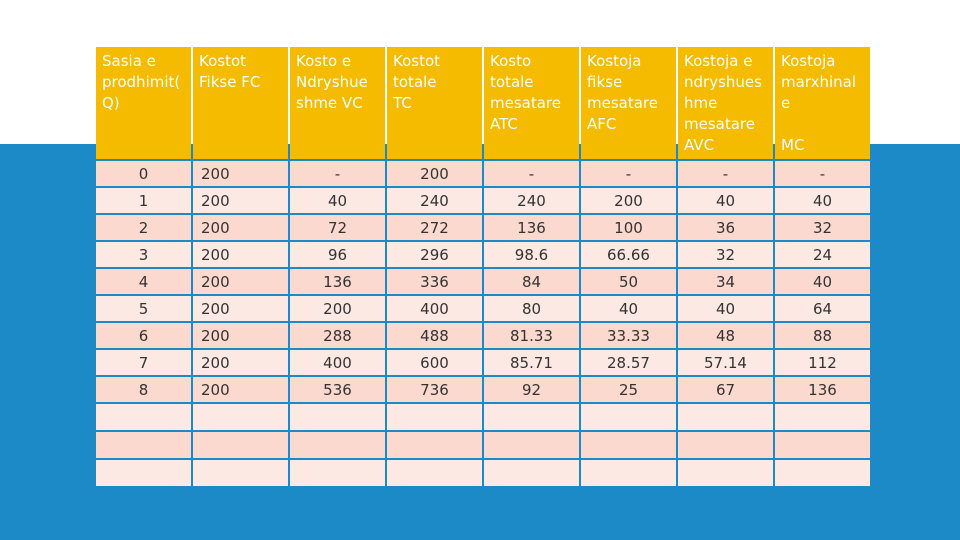  I want to click on table-row: 3 200 96 296 98.6 66.66 32 24, so click(483, 254).